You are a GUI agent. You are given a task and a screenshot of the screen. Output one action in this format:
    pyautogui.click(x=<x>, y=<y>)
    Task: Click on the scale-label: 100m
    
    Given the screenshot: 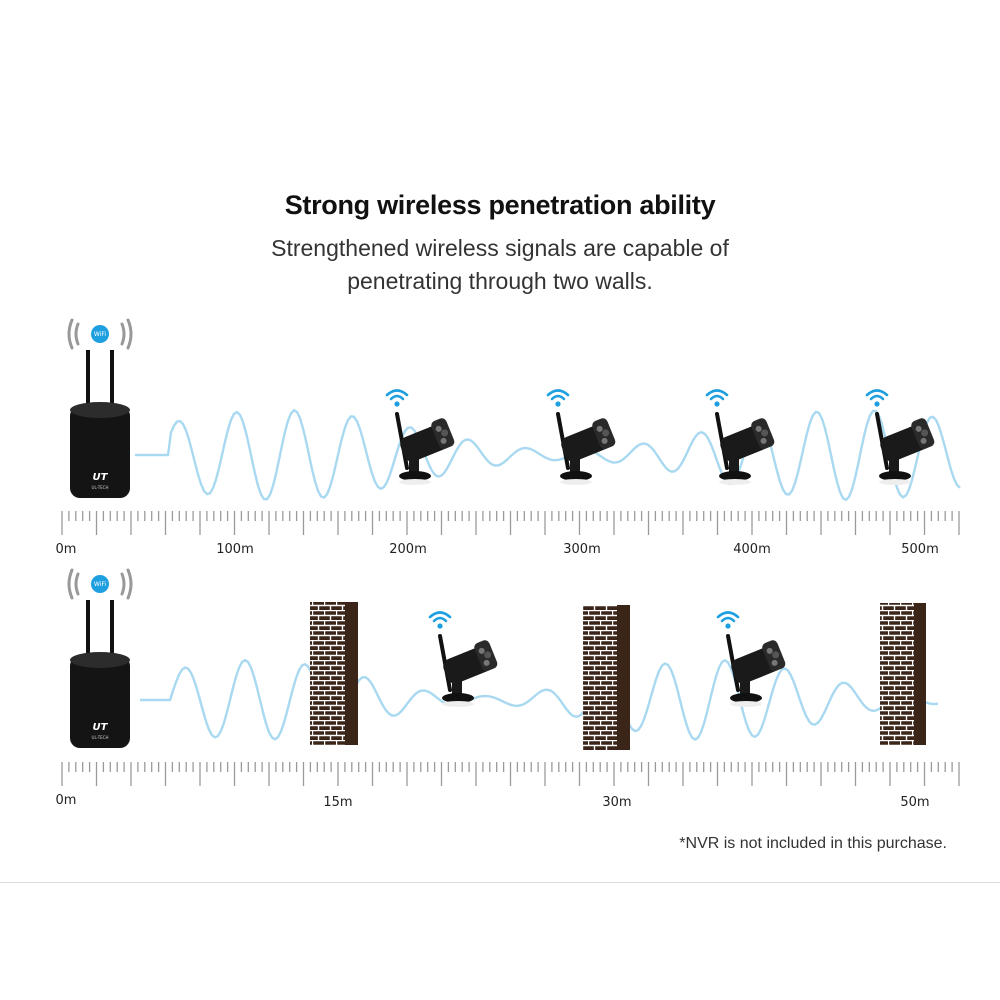 What is the action you would take?
    pyautogui.click(x=234, y=549)
    